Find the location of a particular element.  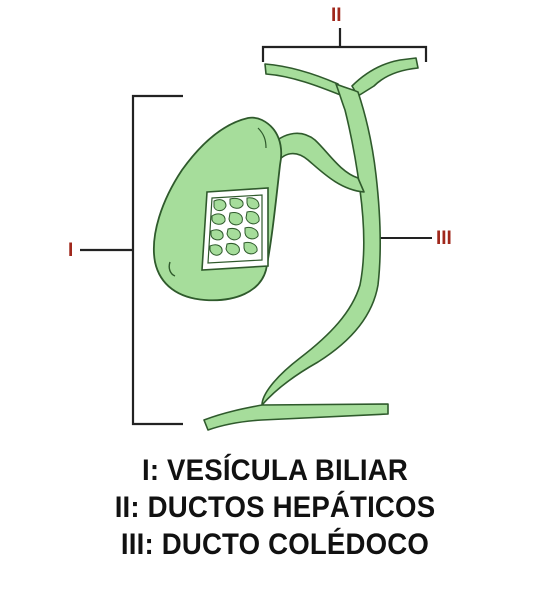

left-hepatic-duct is located at coordinates (304, 80).